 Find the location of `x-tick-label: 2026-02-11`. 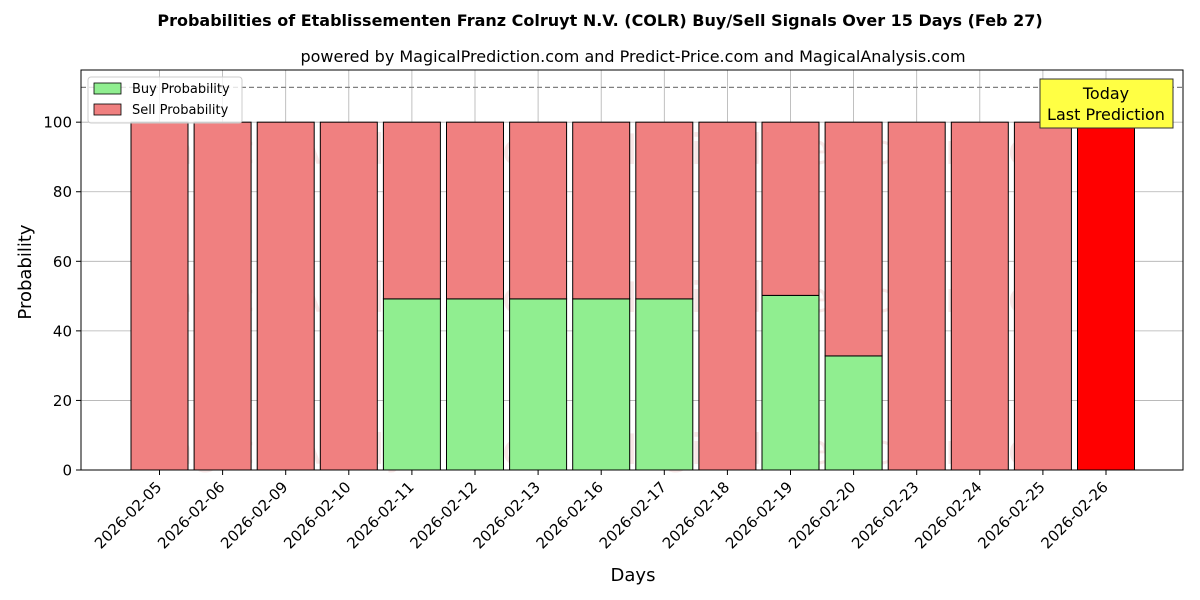

x-tick-label: 2026-02-11 is located at coordinates (380, 515).